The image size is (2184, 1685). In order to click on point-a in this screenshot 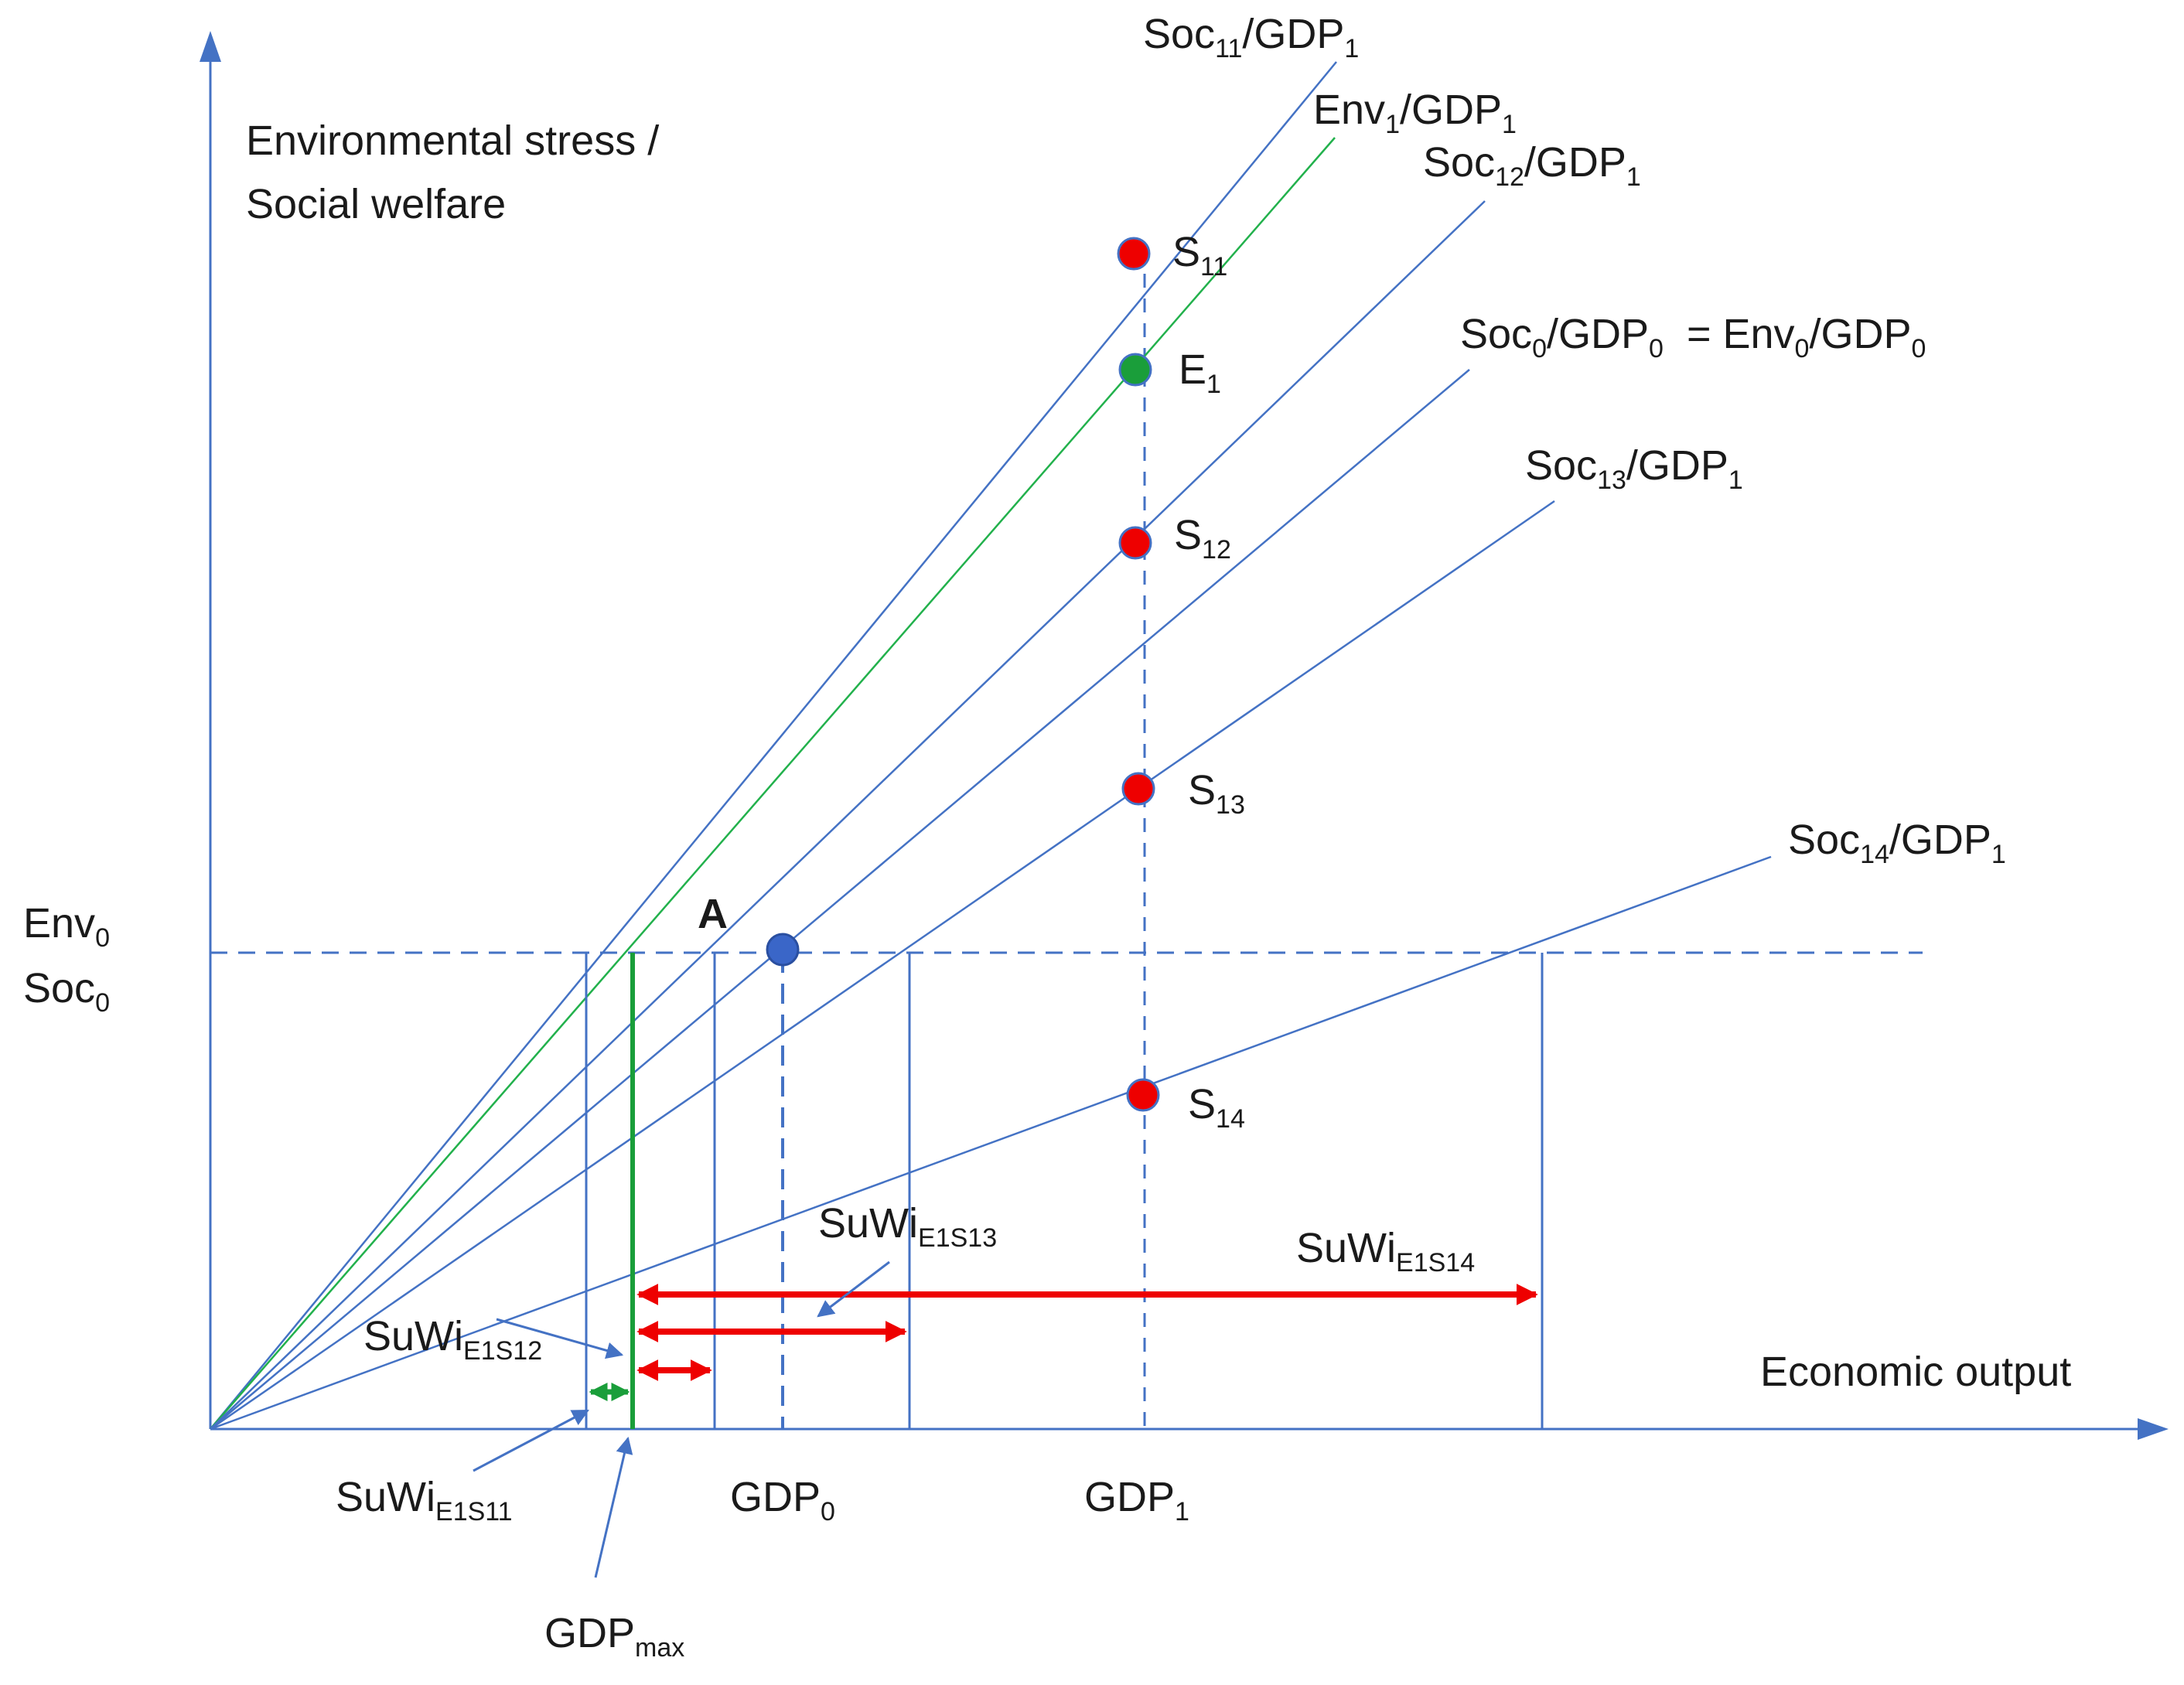, I will do `click(783, 950)`.